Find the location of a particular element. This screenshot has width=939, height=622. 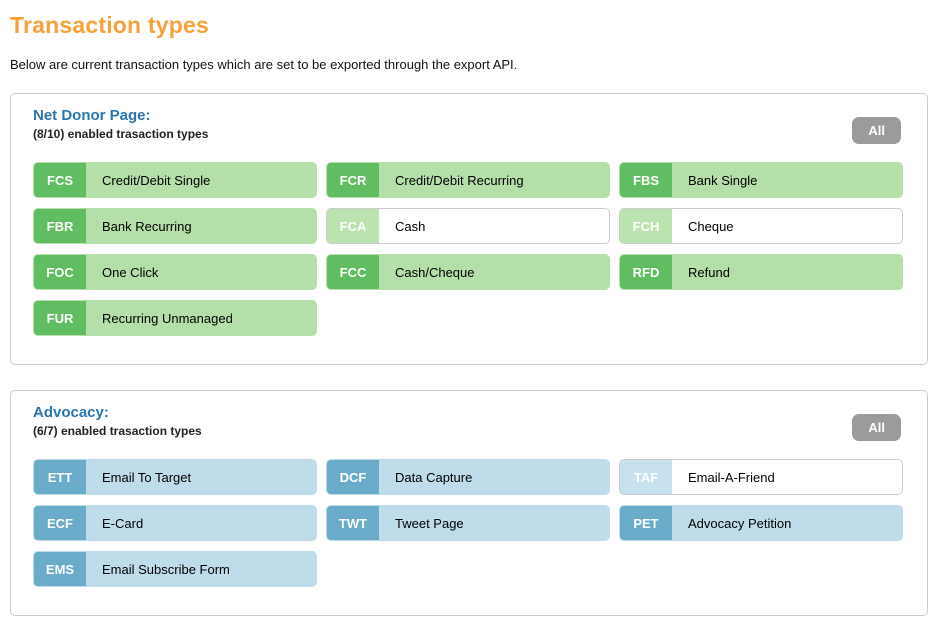

tile-code-badge: ETT is located at coordinates (60, 477).